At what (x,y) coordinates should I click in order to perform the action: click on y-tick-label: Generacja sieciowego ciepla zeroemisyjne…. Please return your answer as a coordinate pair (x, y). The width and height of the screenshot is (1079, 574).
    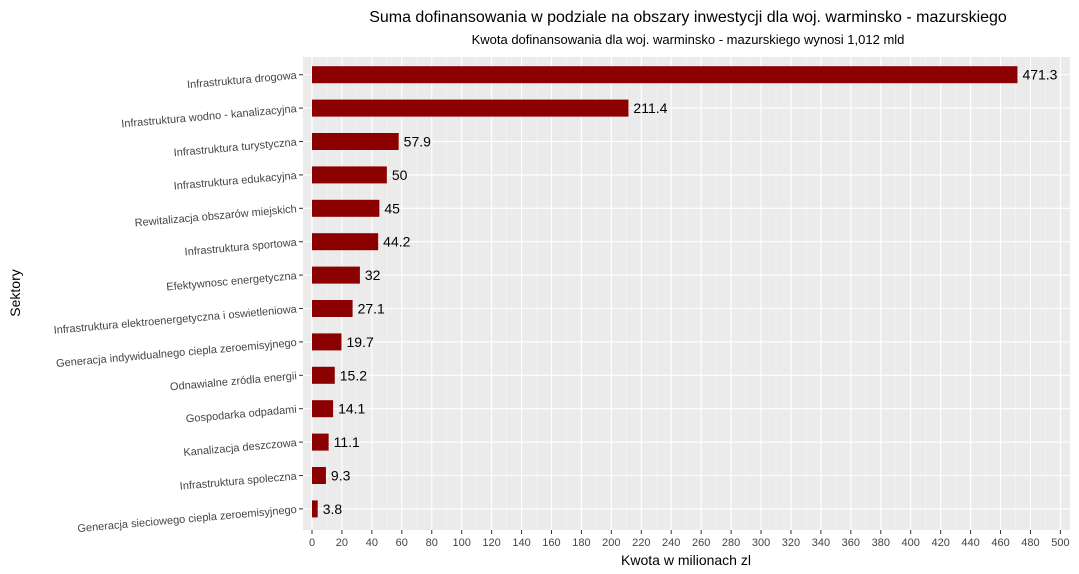
    Looking at the image, I should click on (187, 519).